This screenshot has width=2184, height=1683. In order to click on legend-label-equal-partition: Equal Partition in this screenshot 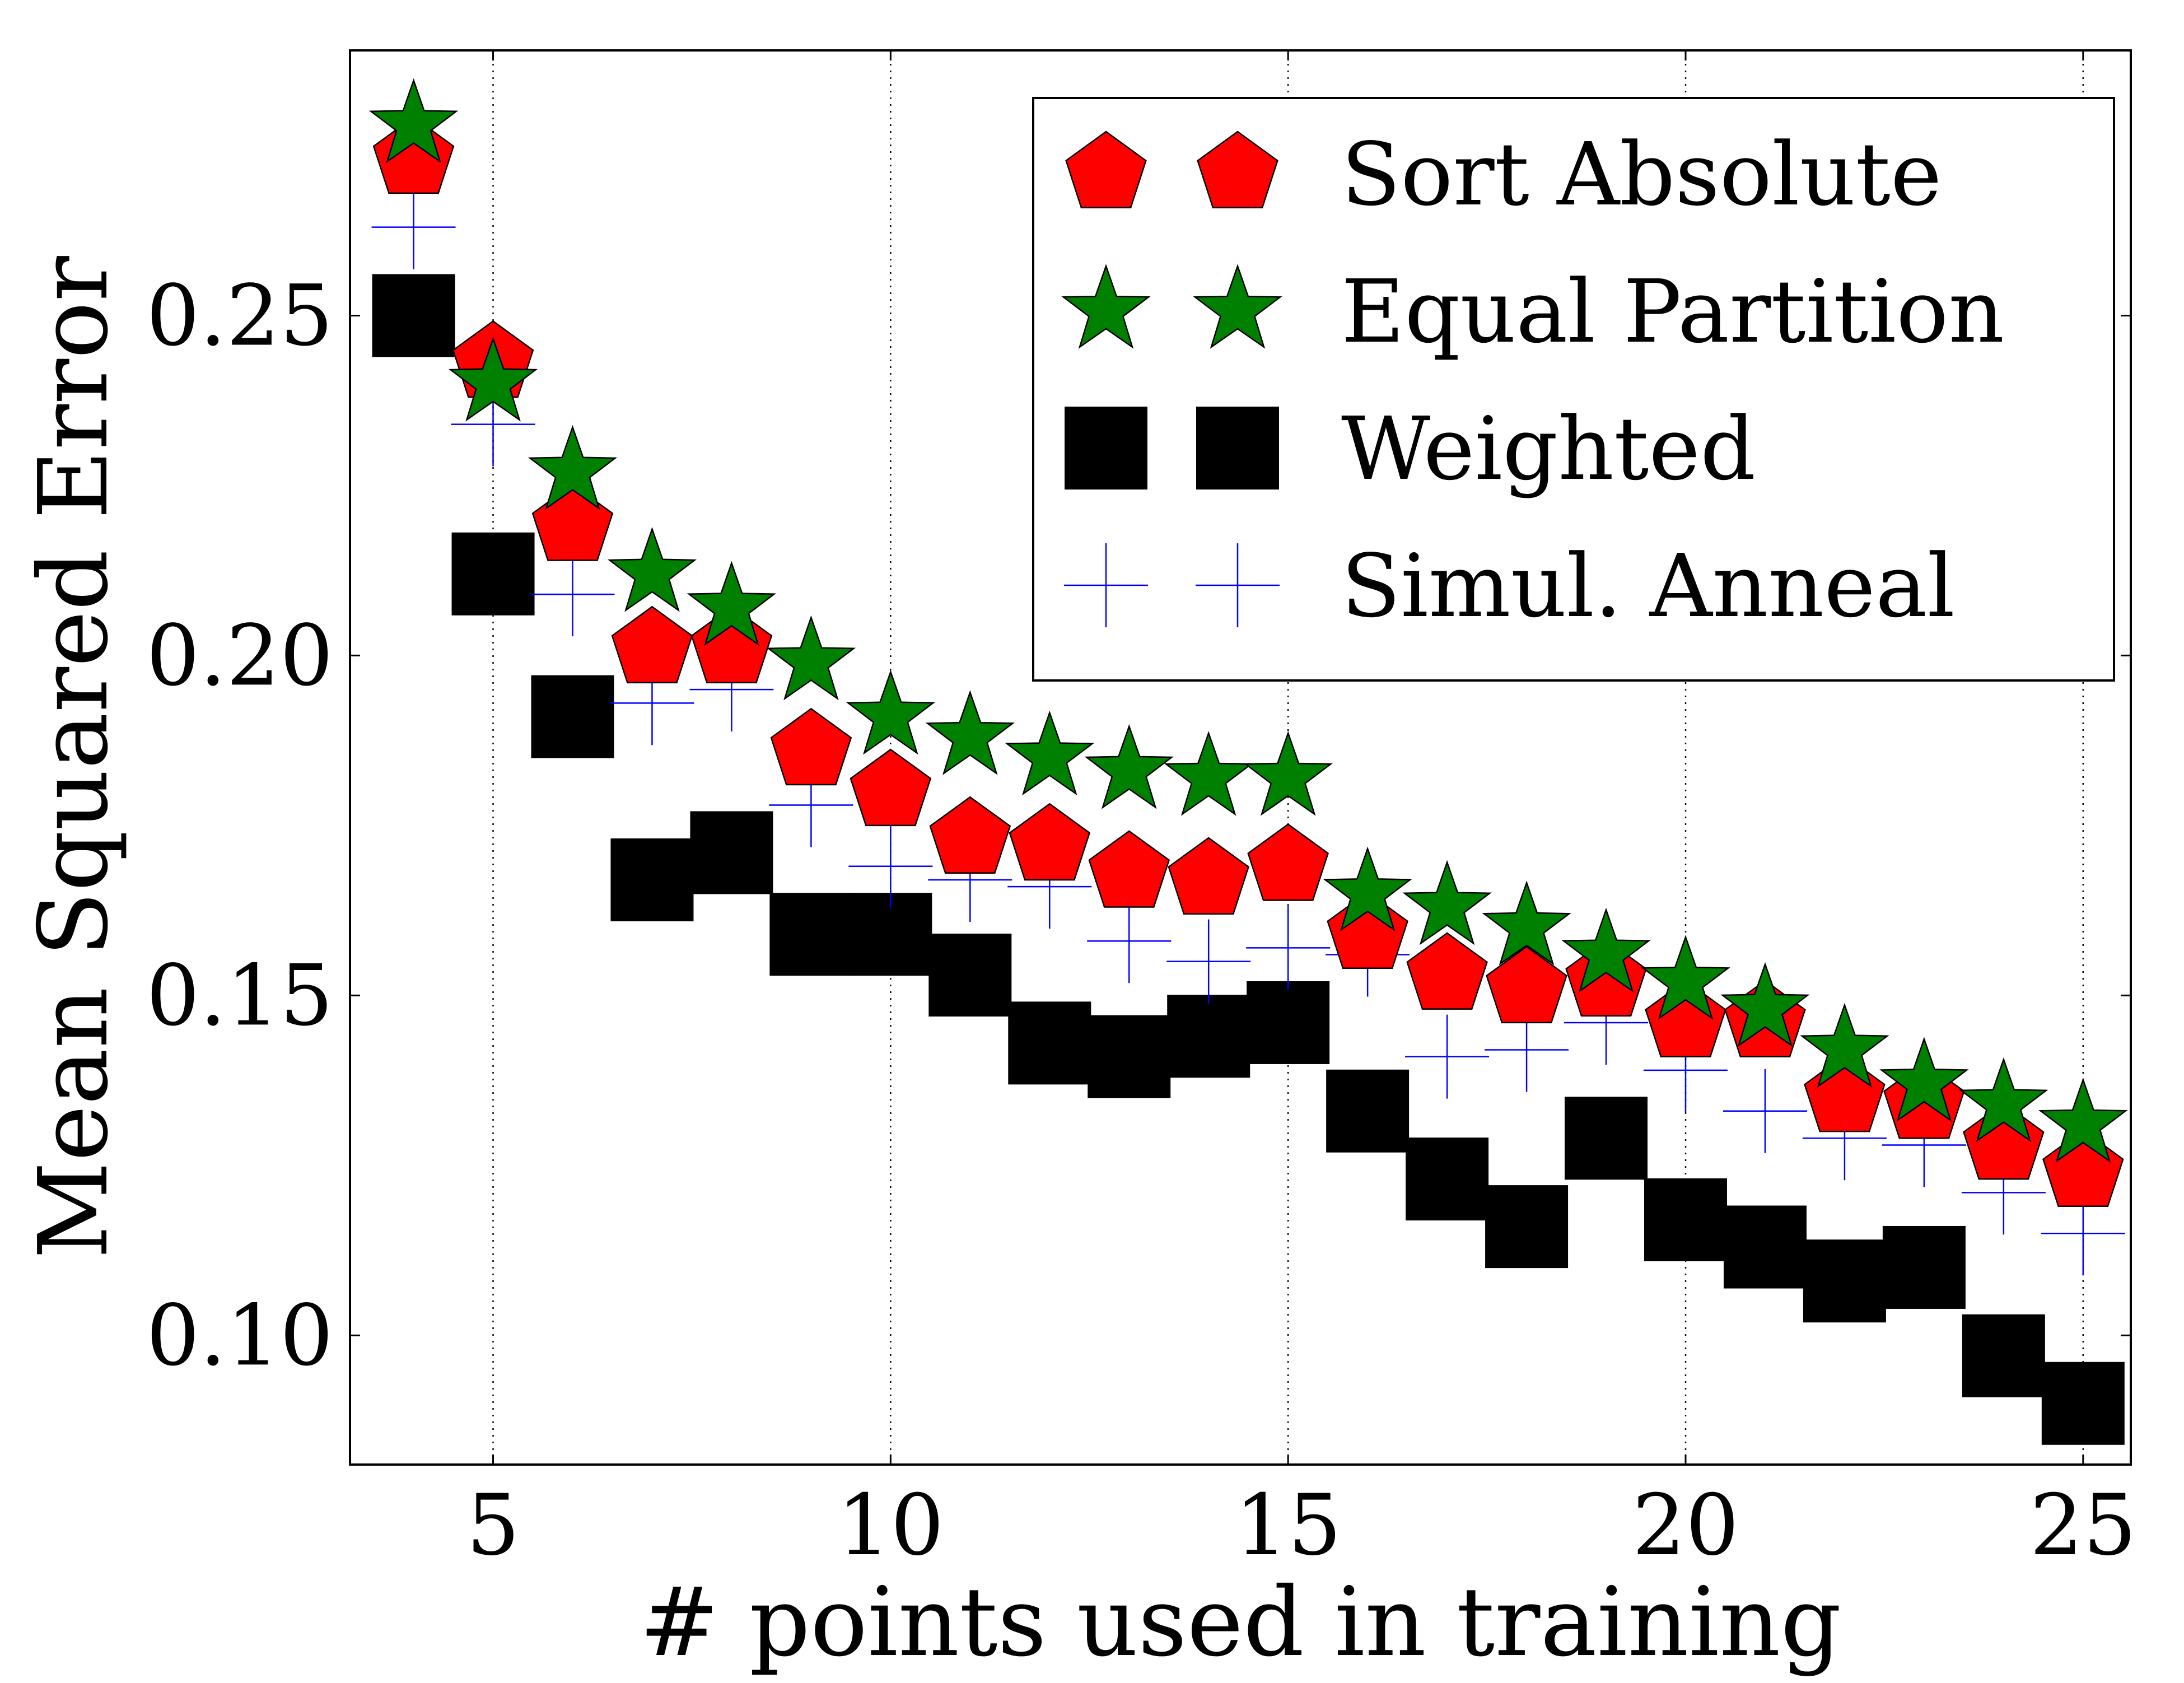, I will do `click(1673, 311)`.